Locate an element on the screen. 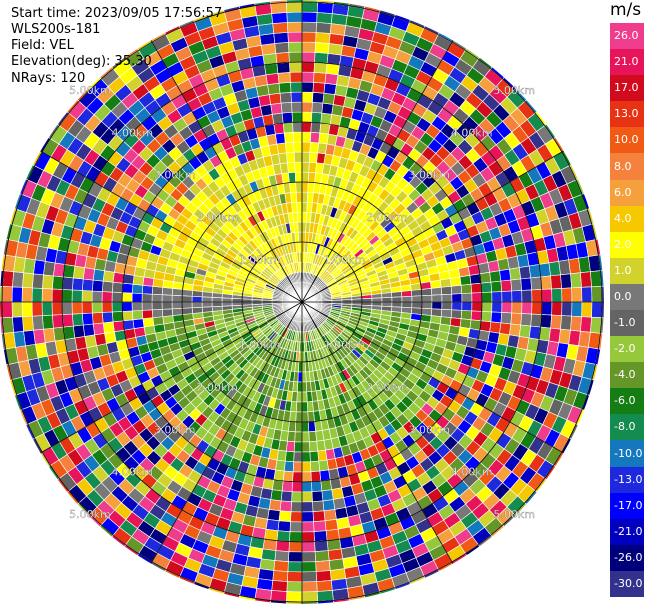 The height and width of the screenshot is (607, 647). range-ring-label: 5.00km is located at coordinates (514, 514).